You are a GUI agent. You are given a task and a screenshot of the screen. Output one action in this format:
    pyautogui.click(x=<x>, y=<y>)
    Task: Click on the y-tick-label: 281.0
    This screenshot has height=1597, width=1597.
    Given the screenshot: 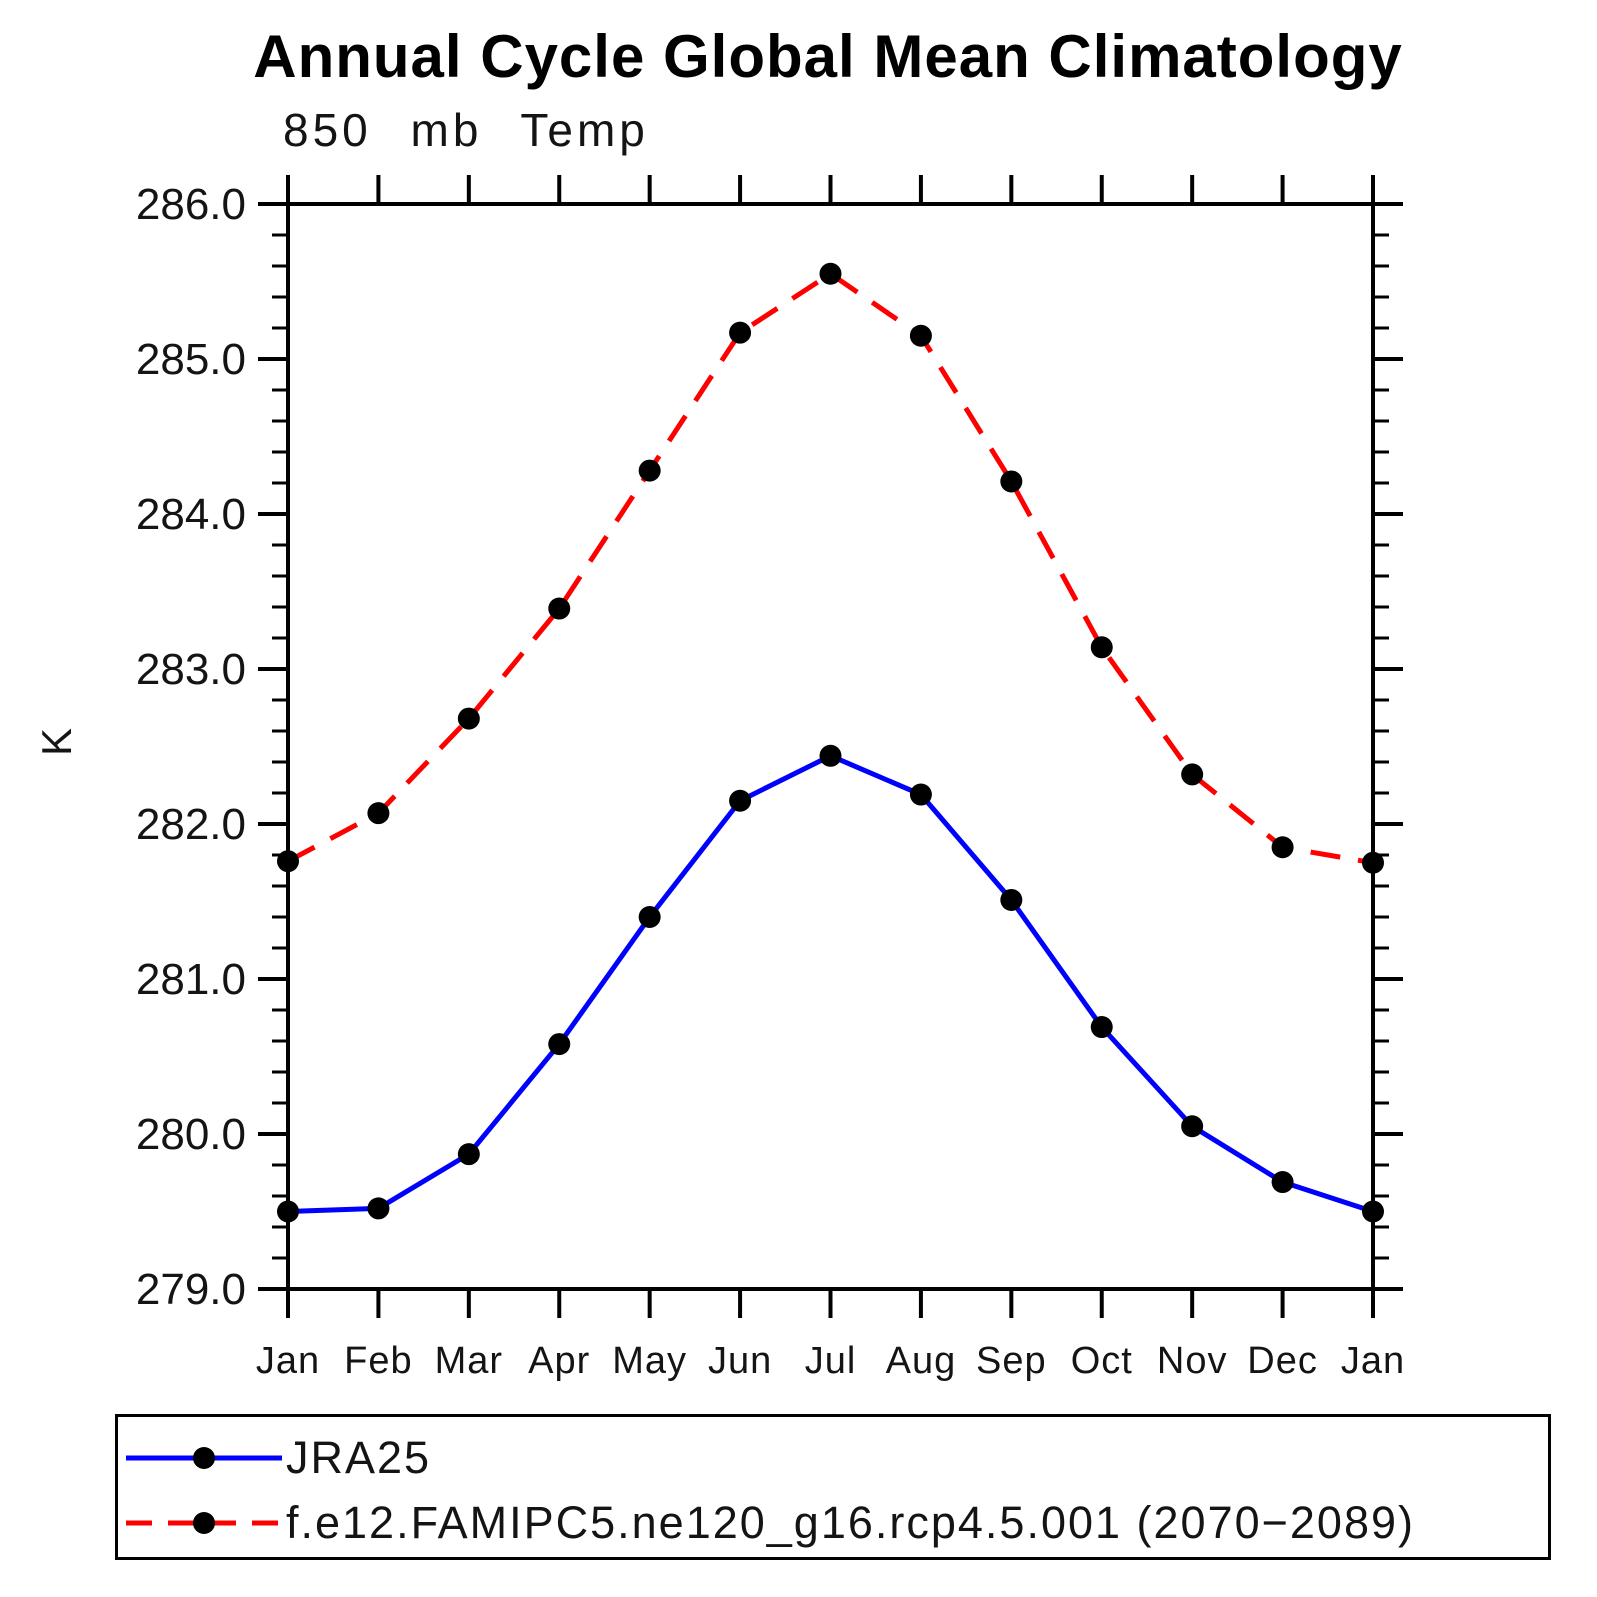 What is the action you would take?
    pyautogui.click(x=191, y=979)
    